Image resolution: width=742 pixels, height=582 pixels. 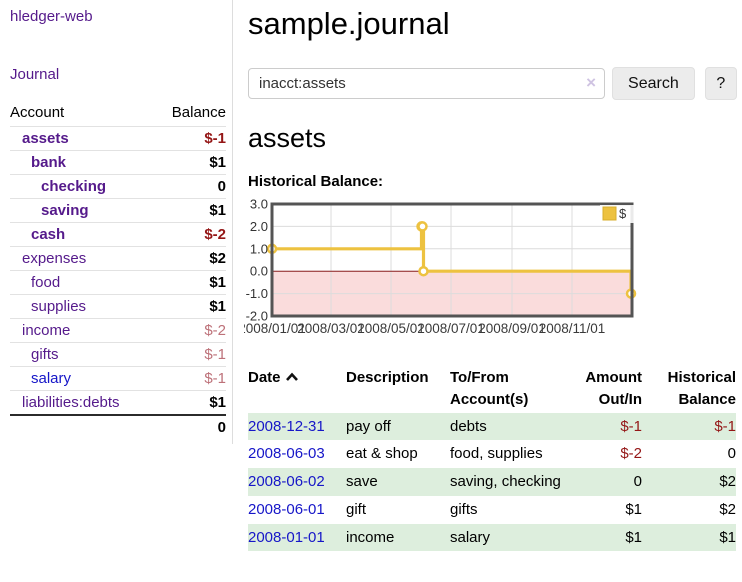 What do you see at coordinates (731, 454) in the screenshot?
I see `transaction-balance: 0` at bounding box center [731, 454].